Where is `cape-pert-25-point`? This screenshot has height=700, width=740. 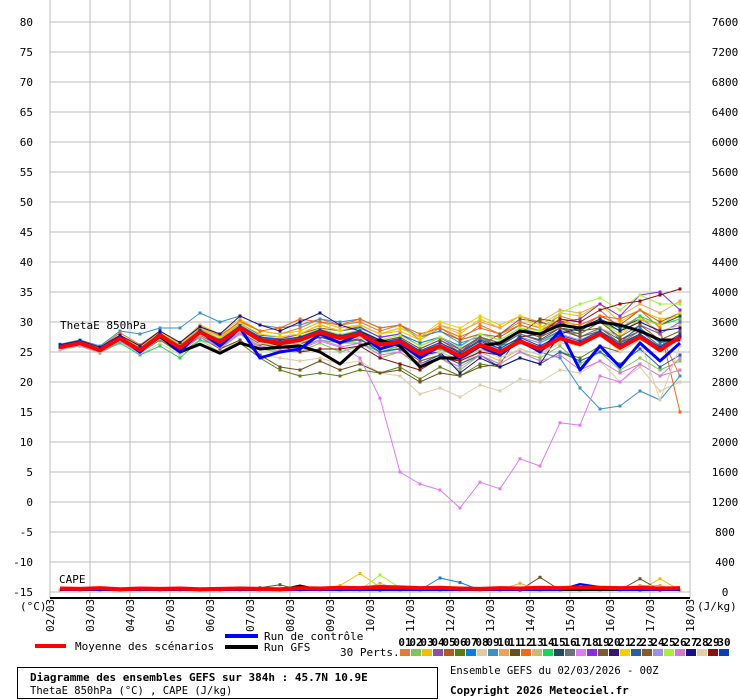
cape-pert-25-point is located at coordinates (380, 575).